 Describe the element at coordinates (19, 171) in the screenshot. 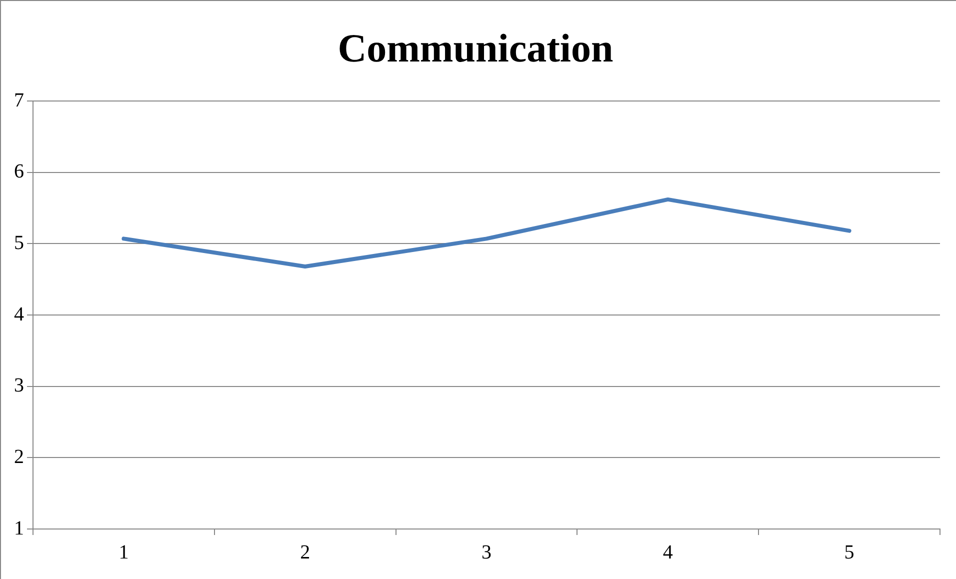

I see `y-tick-label: 6` at that location.